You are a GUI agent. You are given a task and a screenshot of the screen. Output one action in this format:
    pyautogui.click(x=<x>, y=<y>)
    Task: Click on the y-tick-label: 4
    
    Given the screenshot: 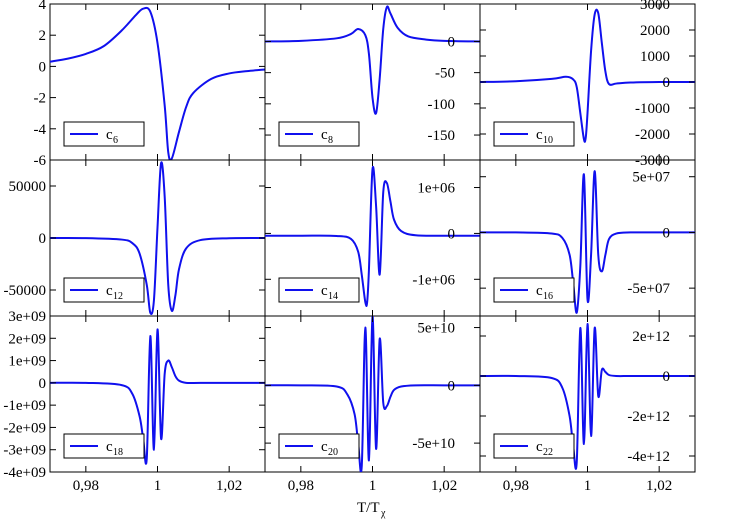 What is the action you would take?
    pyautogui.click(x=43, y=6)
    